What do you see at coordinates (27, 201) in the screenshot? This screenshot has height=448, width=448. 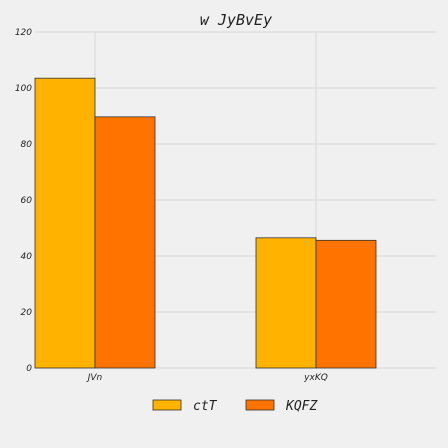 I see `y-tick-label: 60` at bounding box center [27, 201].